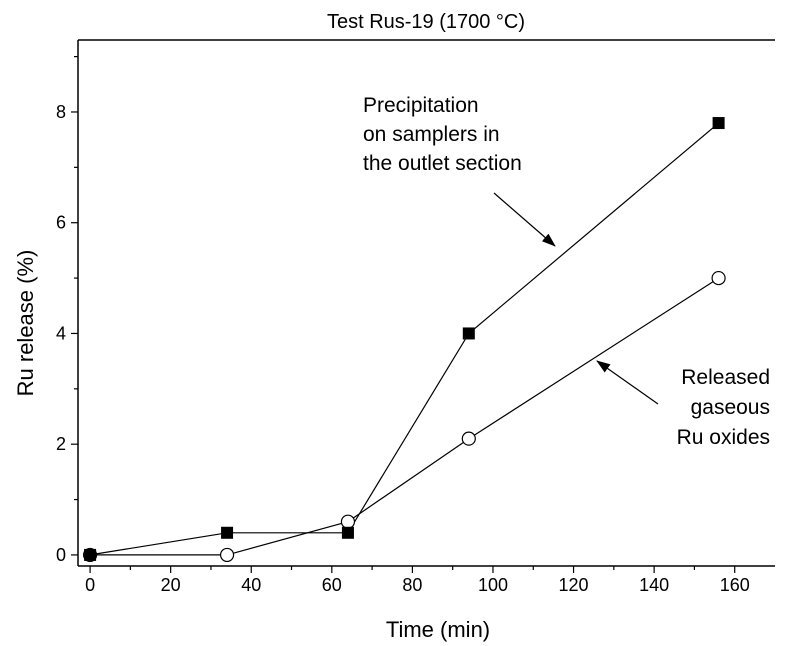 This screenshot has height=646, width=787. I want to click on x-tick-label-160: 160, so click(735, 585).